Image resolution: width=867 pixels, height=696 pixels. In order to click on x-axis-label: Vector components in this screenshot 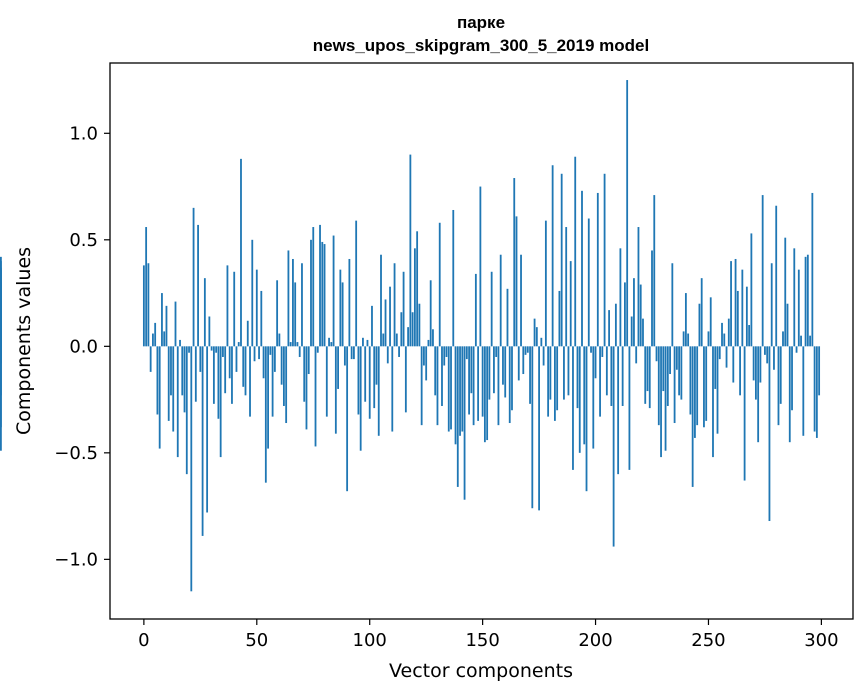, I will do `click(481, 671)`.